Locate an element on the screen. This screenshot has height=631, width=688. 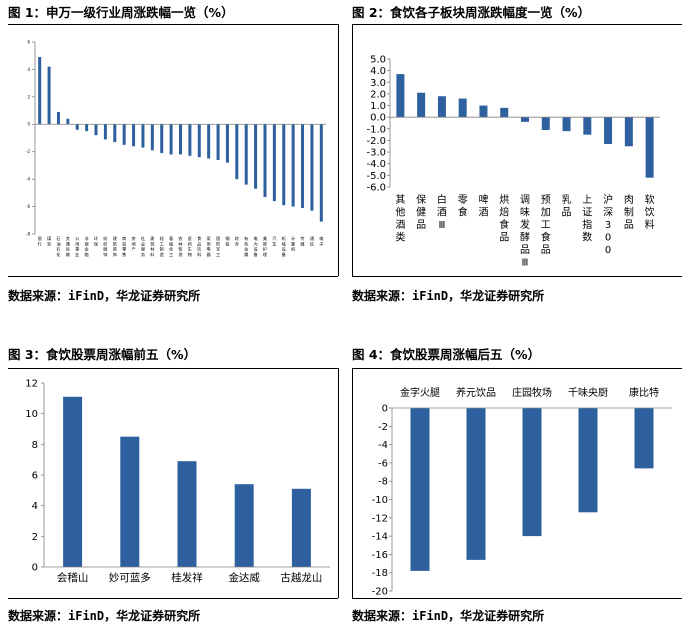
chart-2-category-label: 上证指数 is located at coordinates (587, 219).